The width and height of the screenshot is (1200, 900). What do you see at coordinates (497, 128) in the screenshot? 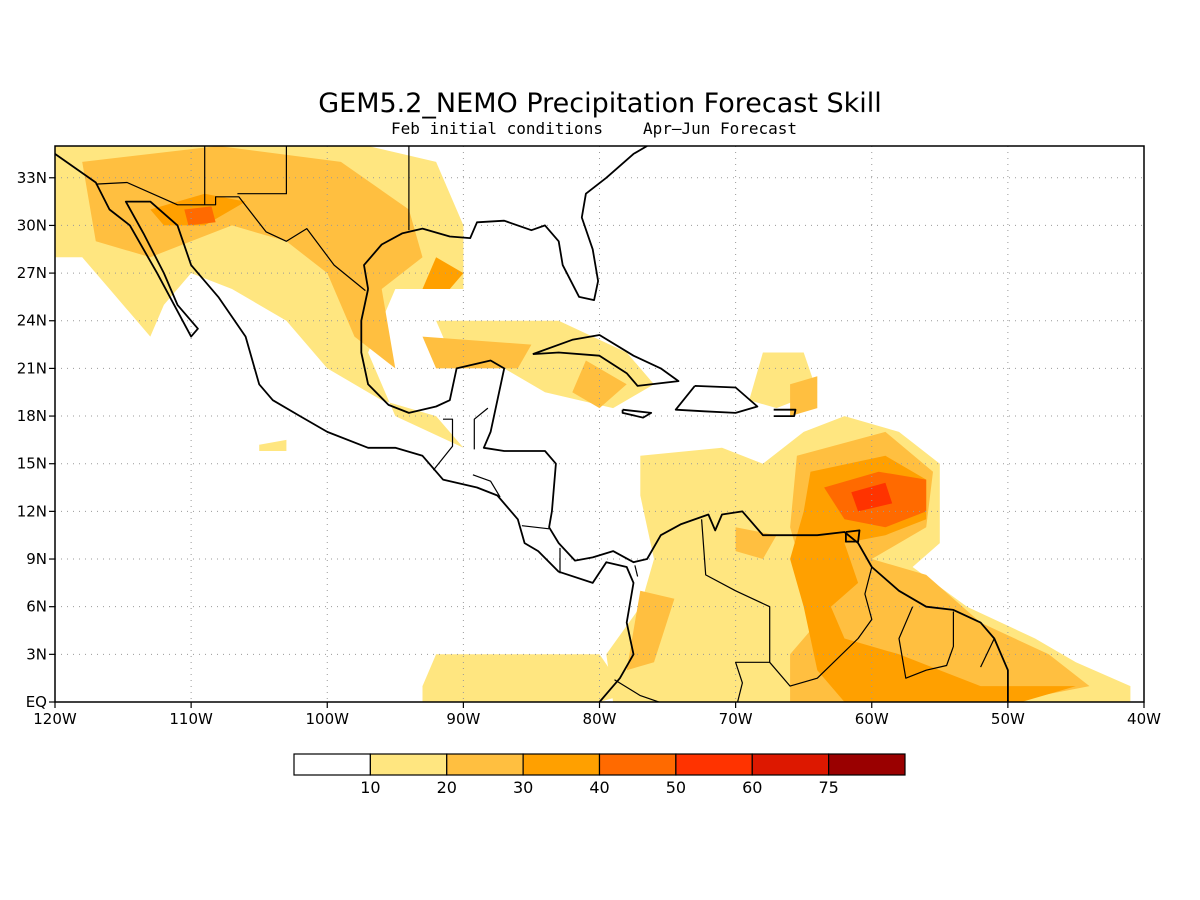
I see `subtitle-initial-conditions: Feb initial conditions` at bounding box center [497, 128].